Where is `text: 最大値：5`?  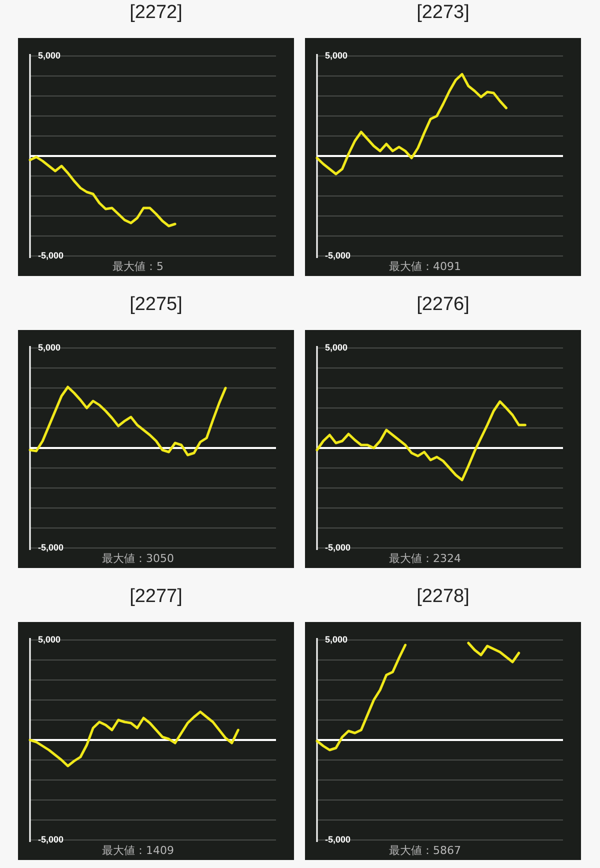
text: 最大値：5 is located at coordinates (138, 267).